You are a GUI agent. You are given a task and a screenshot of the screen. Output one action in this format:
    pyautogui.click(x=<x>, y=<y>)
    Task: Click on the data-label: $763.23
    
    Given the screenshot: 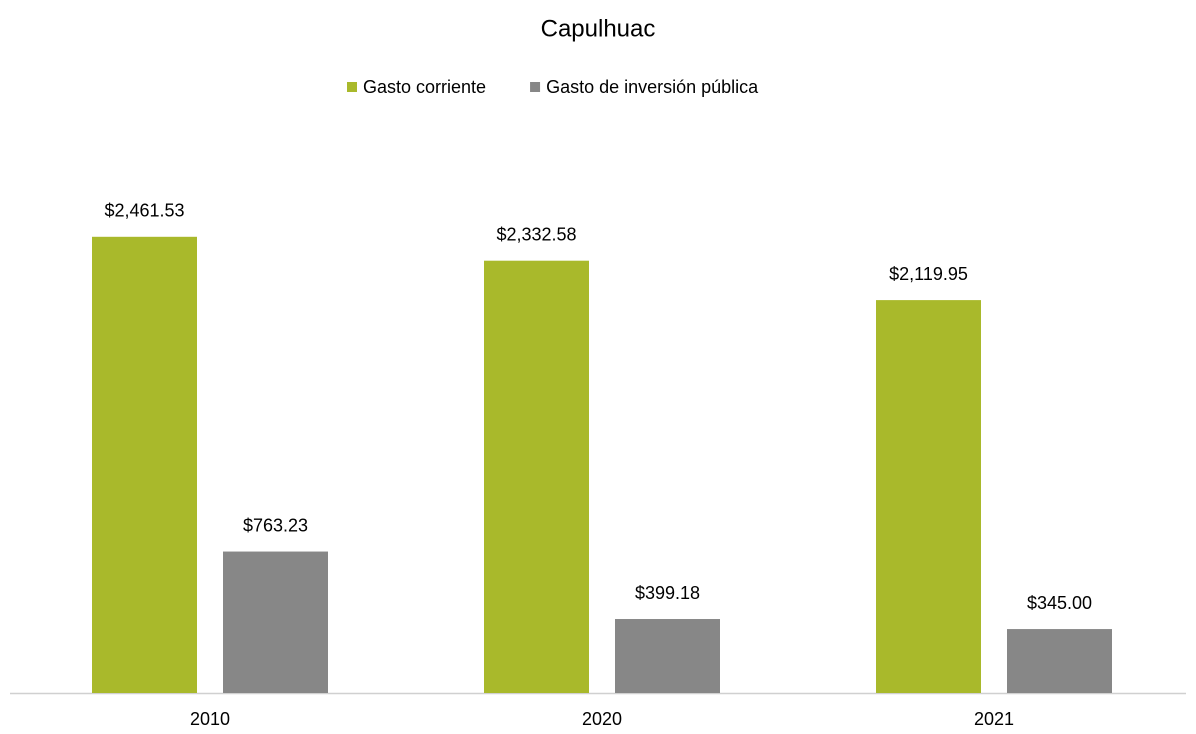 What is the action you would take?
    pyautogui.click(x=275, y=525)
    